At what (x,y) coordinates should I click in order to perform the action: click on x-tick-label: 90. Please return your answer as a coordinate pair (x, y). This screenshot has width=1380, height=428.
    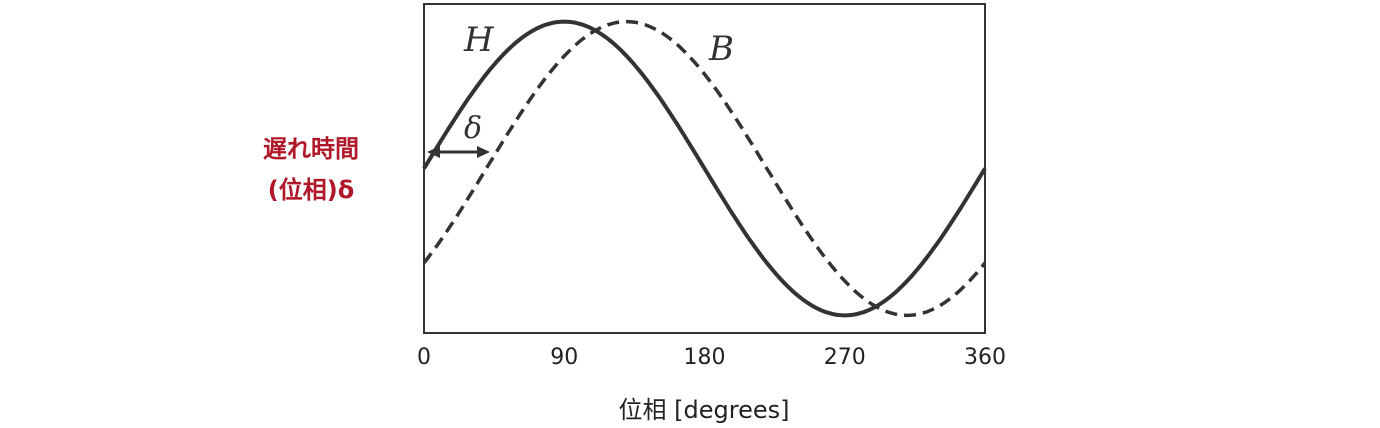
    Looking at the image, I should click on (564, 357).